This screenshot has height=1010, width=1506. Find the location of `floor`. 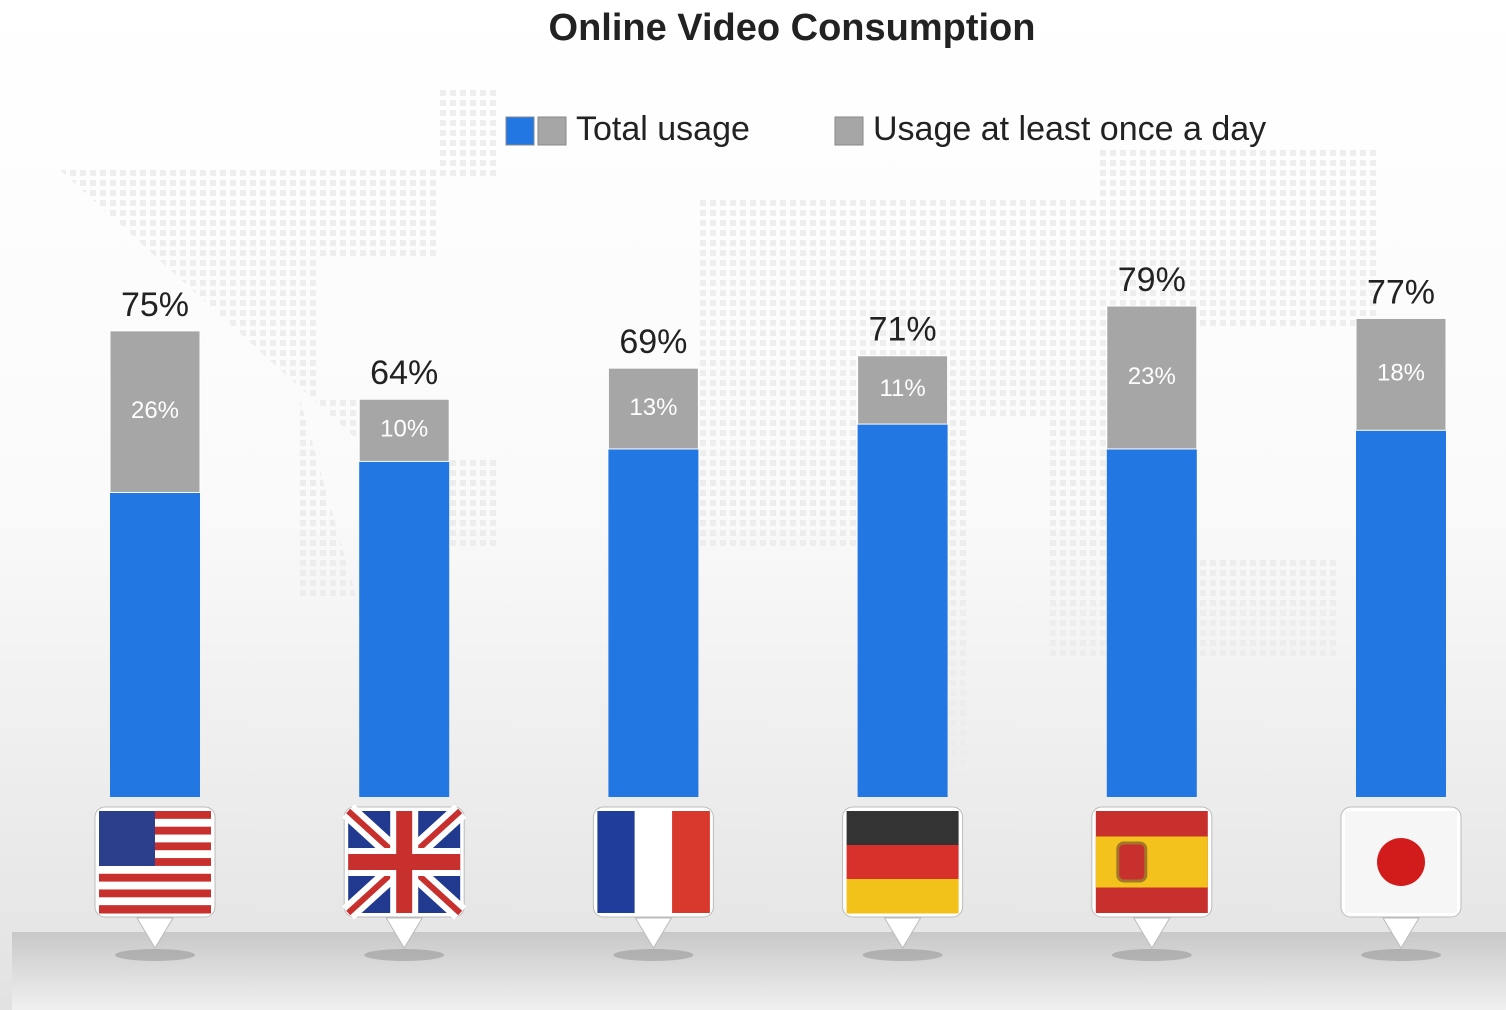

floor is located at coordinates (759, 971).